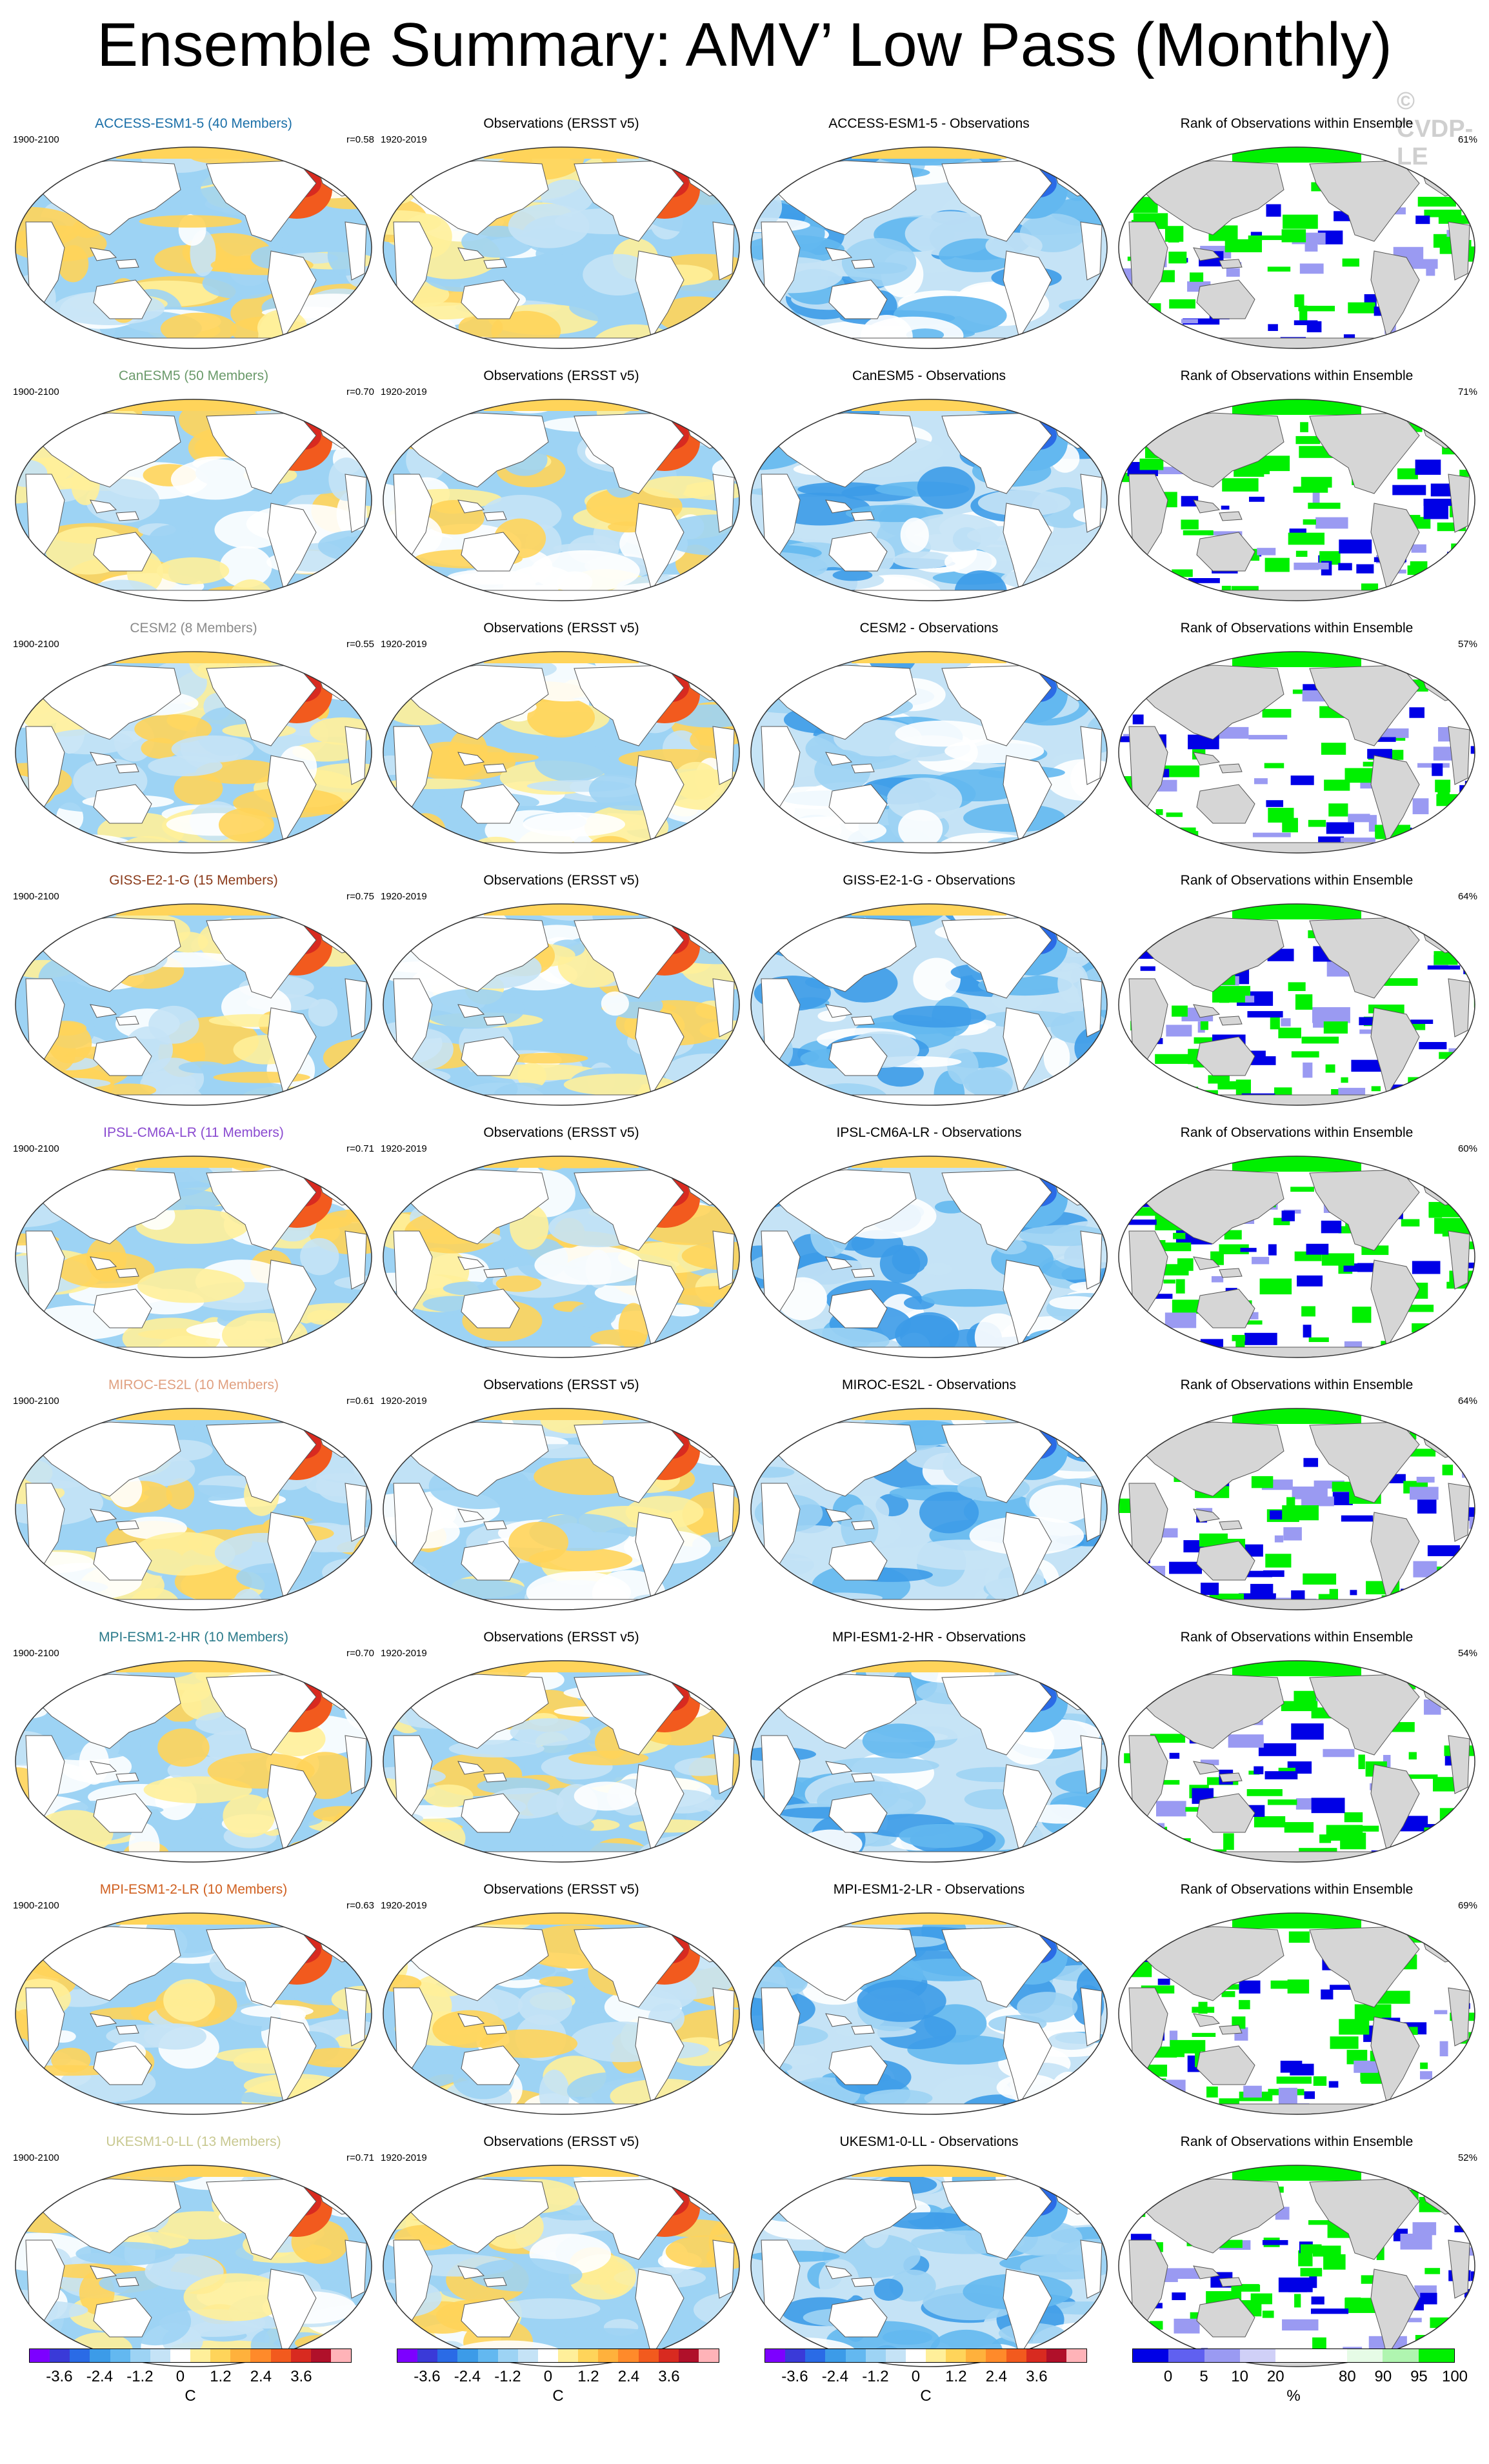 The image size is (1489, 2464). Describe the element at coordinates (193, 628) in the screenshot. I see `model-panel-title: CESM2 (8 Members)` at that location.